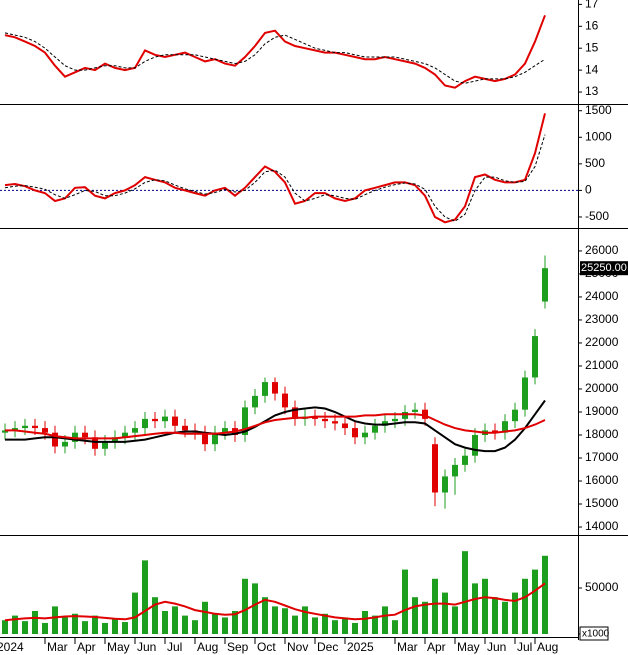 The image size is (628, 655). Describe the element at coordinates (602, 411) in the screenshot. I see `y-tick-label: 19000` at that location.